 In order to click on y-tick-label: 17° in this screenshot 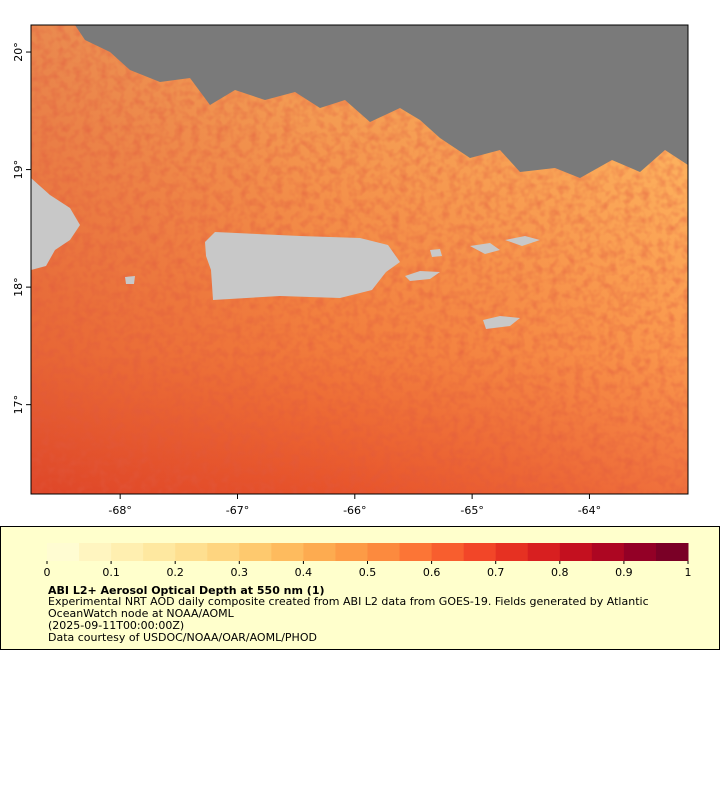, I will do `click(18, 405)`.